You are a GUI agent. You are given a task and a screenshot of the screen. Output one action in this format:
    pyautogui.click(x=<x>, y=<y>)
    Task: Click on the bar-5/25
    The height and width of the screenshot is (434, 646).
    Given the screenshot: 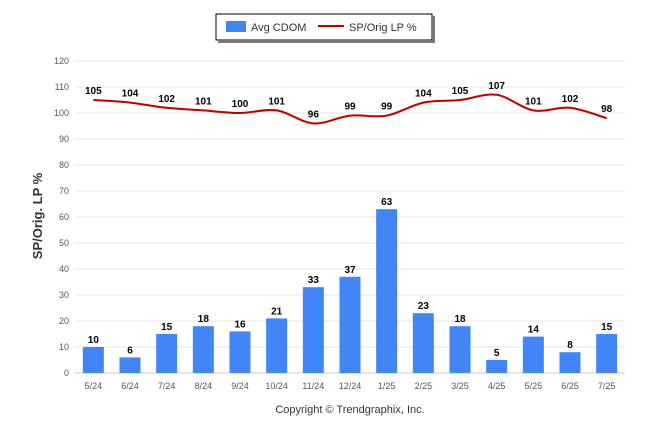 What is the action you would take?
    pyautogui.click(x=533, y=354)
    